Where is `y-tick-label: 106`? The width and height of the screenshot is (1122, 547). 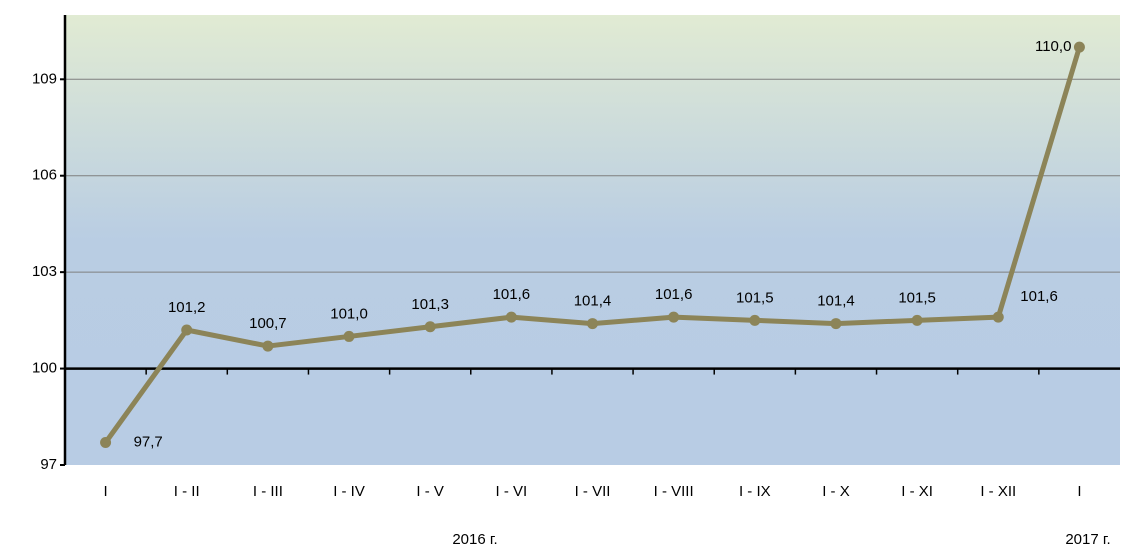
y-tick-label: 106 is located at coordinates (44, 175).